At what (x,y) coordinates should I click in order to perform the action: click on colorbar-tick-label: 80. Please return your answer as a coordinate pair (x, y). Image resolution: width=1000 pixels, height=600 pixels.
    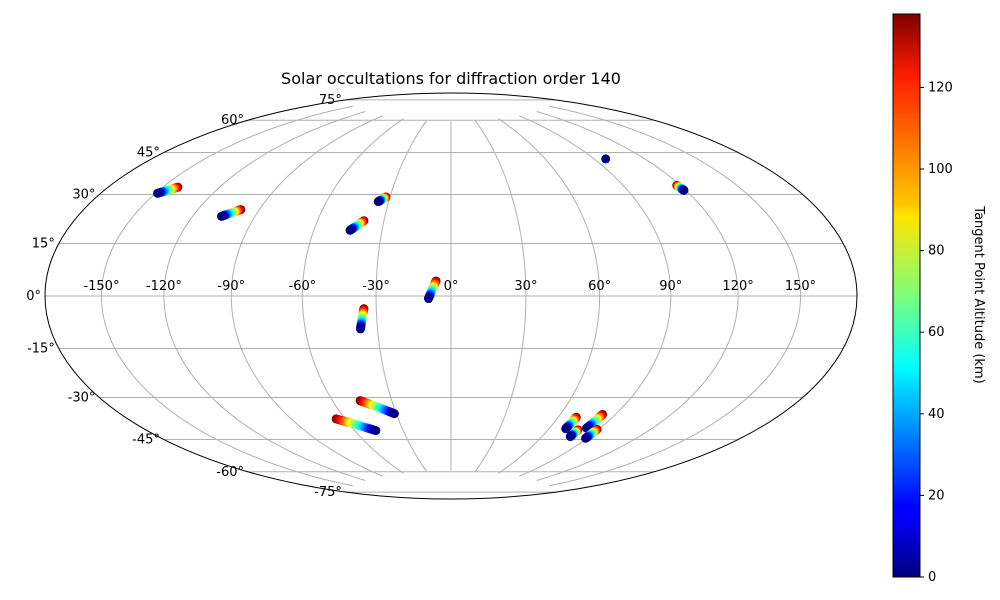
    Looking at the image, I should click on (936, 251).